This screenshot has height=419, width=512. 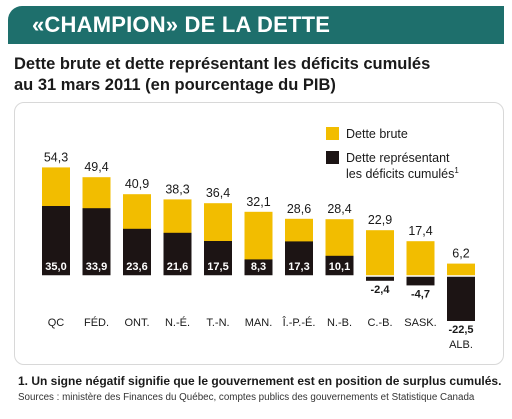 What do you see at coordinates (298, 267) in the screenshot?
I see `value-label-deficit-6: 17,3` at bounding box center [298, 267].